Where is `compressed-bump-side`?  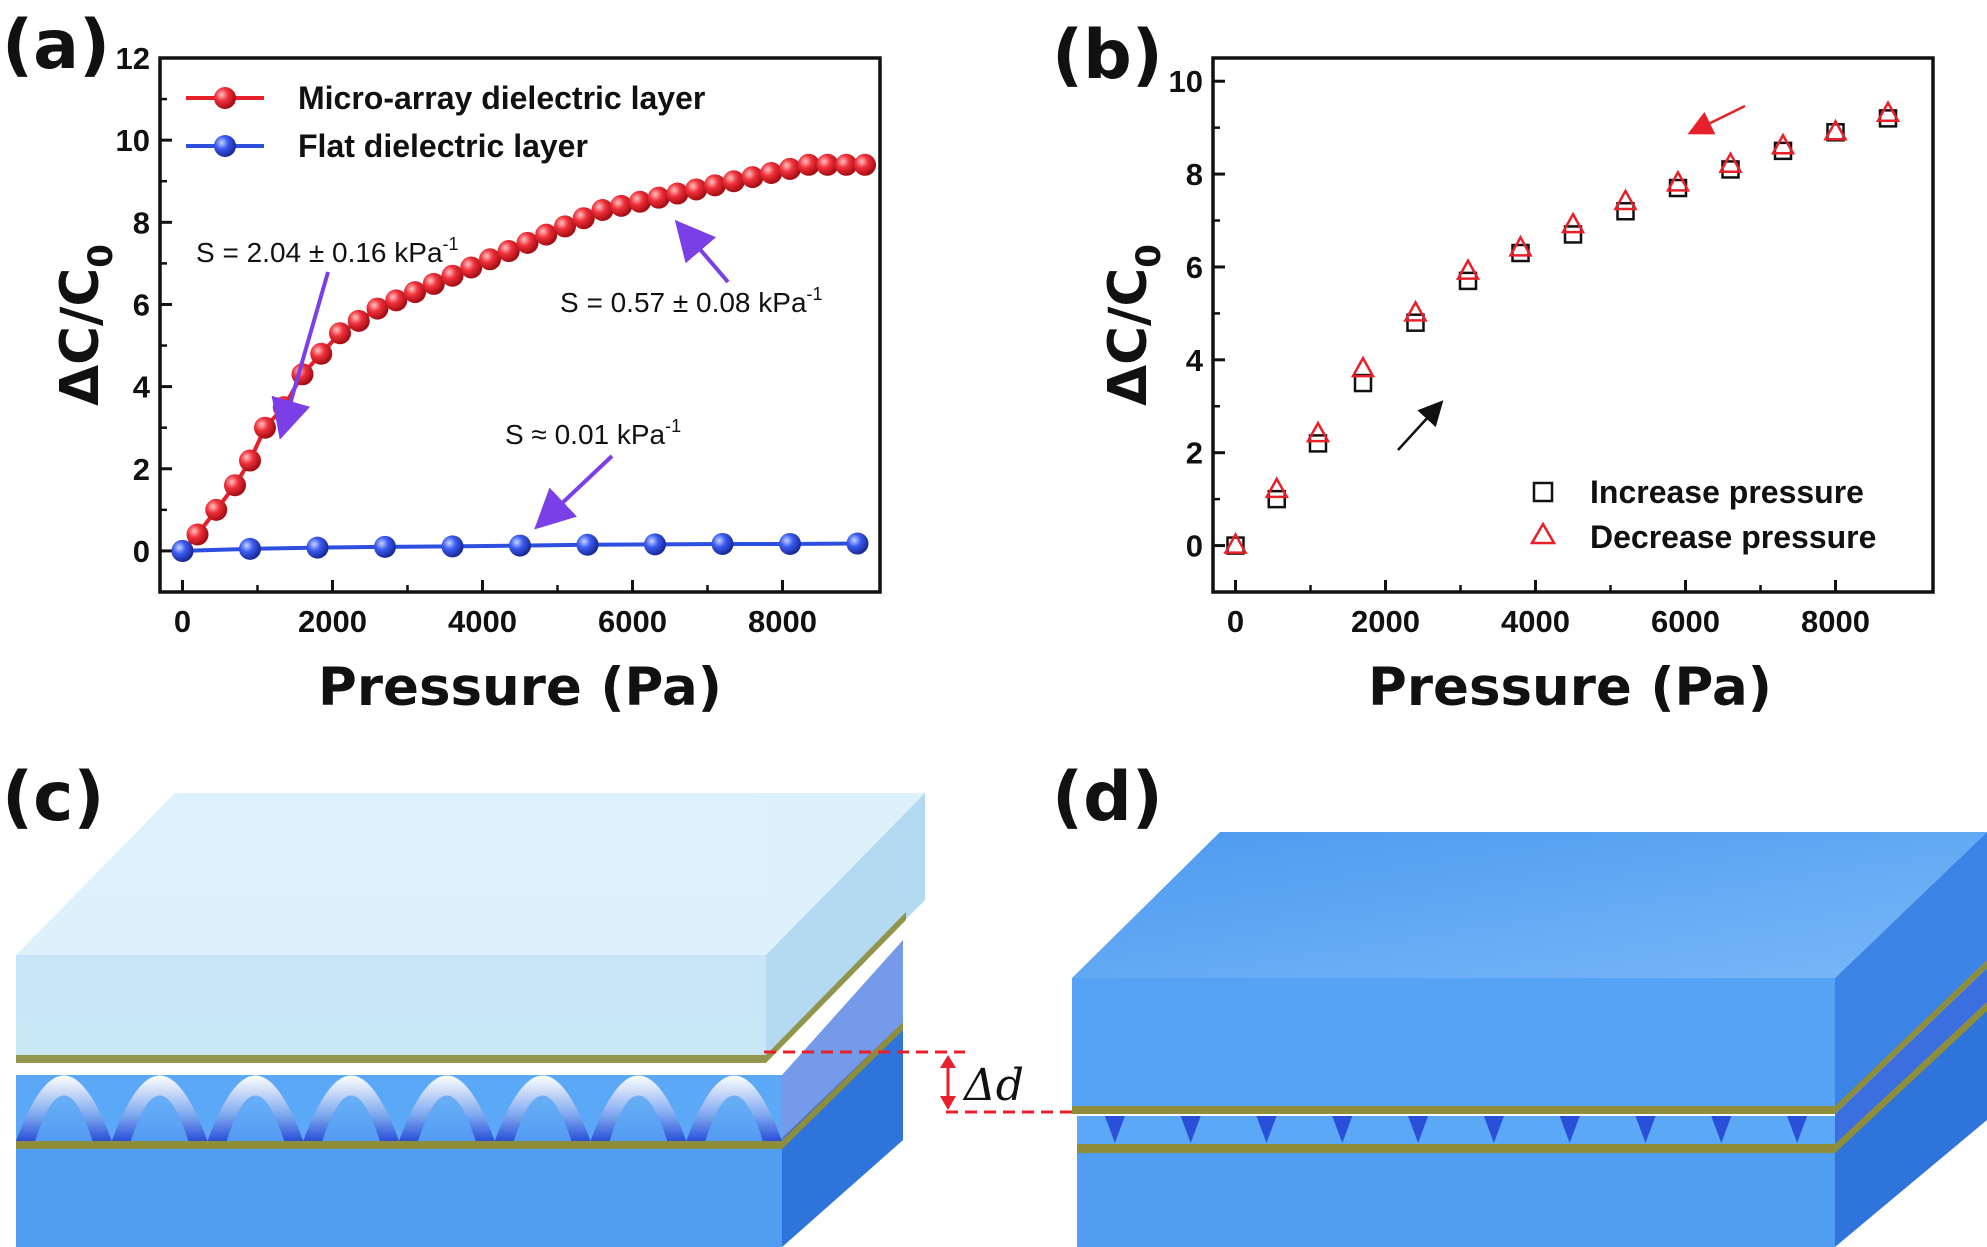
compressed-bump-side is located at coordinates (1911, 1056).